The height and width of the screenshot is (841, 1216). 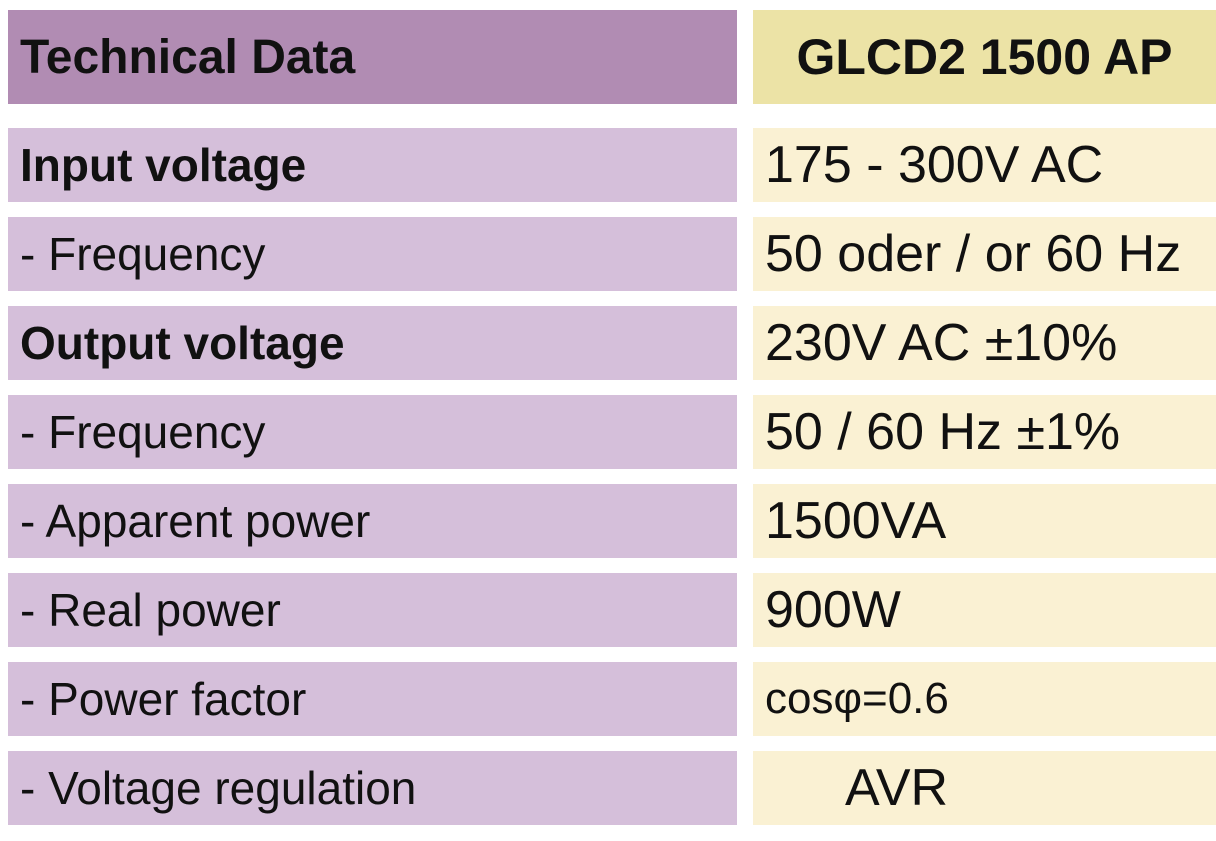 I want to click on row-value-output-frequency: 50 / 60 Hz ±1%, so click(x=984, y=432).